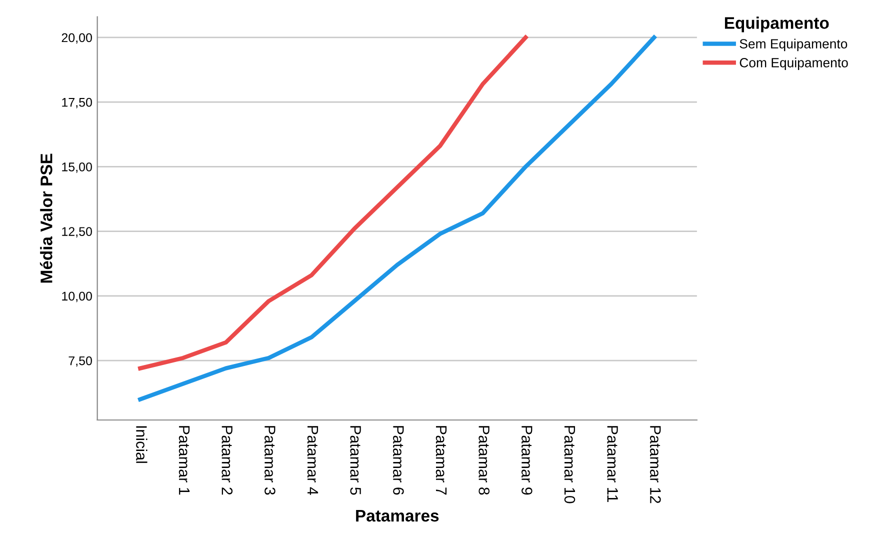 This screenshot has width=869, height=560. What do you see at coordinates (355, 460) in the screenshot?
I see `x-tick-label: Patamar 5` at bounding box center [355, 460].